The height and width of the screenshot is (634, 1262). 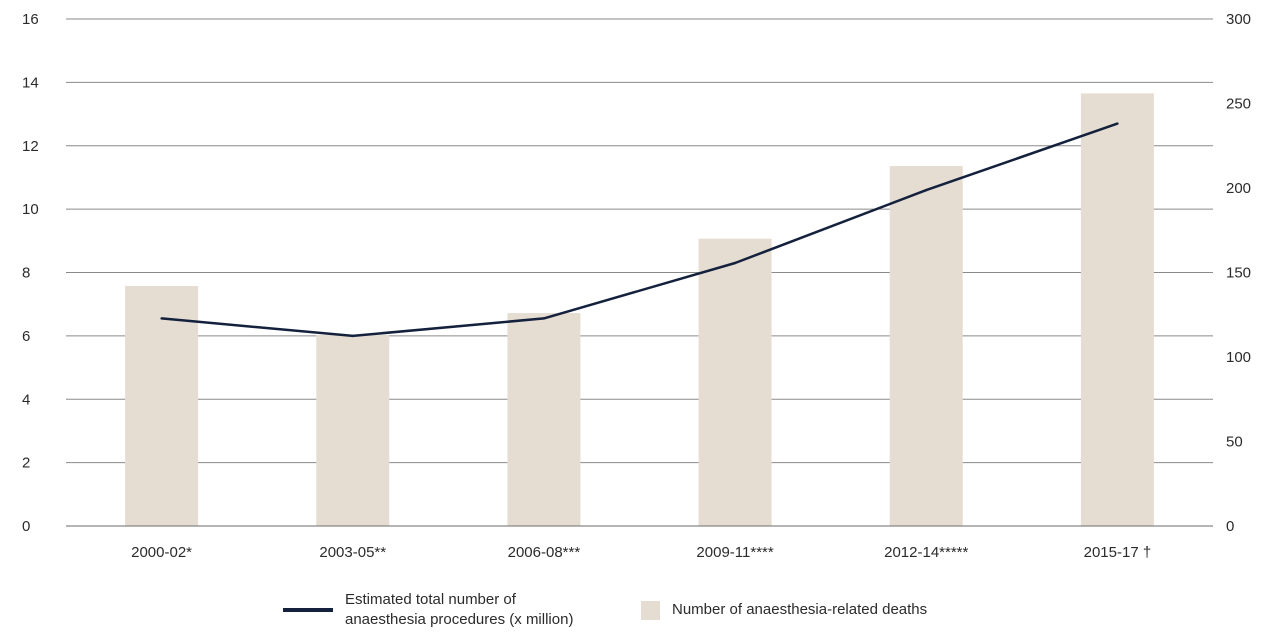 I want to click on y-left-tick-label: 8, so click(x=26, y=273).